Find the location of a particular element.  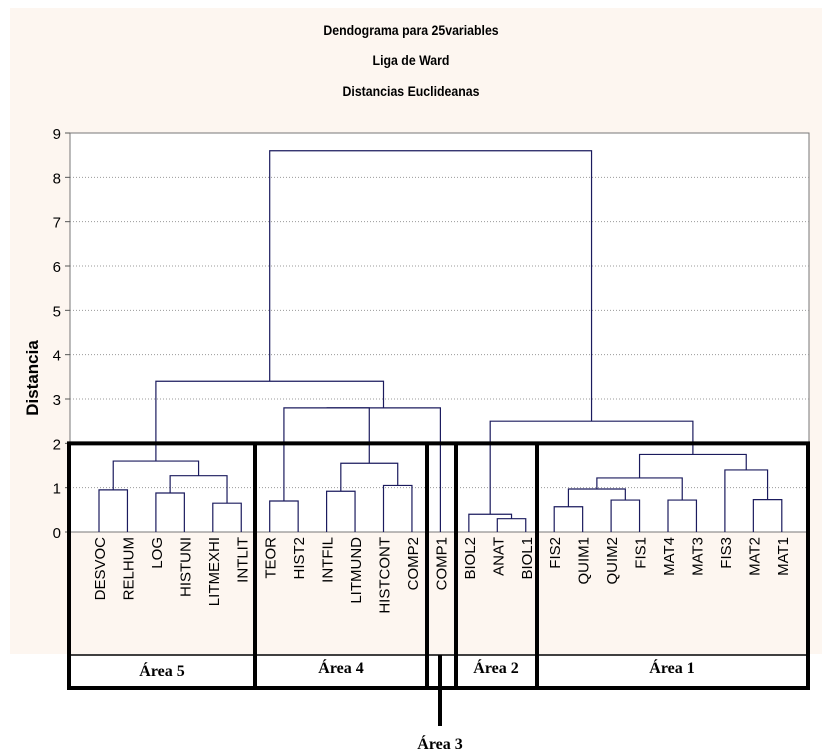

leaf-label: COMP2 is located at coordinates (413, 563).